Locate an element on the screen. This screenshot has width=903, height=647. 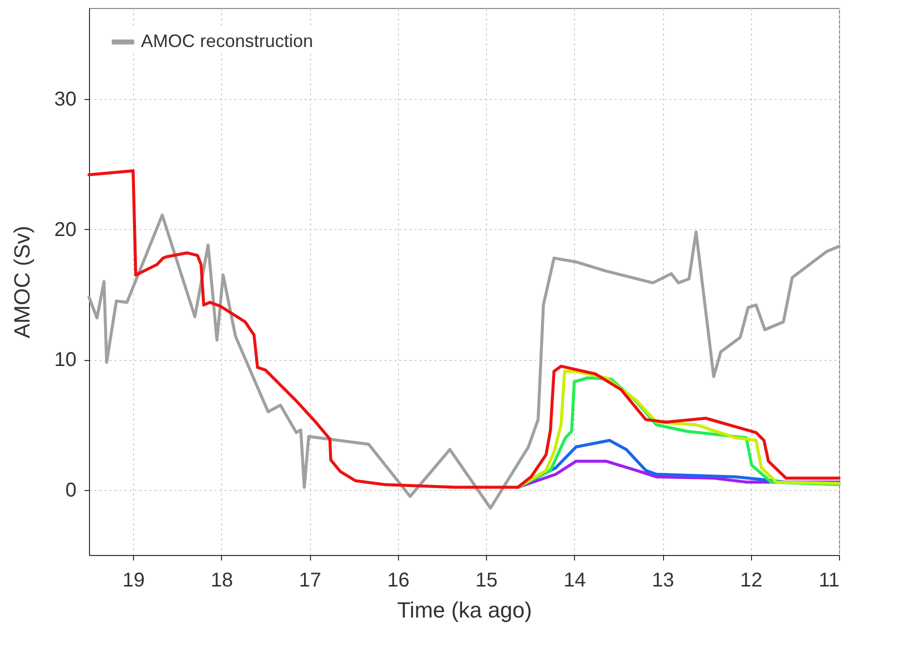
x-tick-label: 16 is located at coordinates (398, 581).